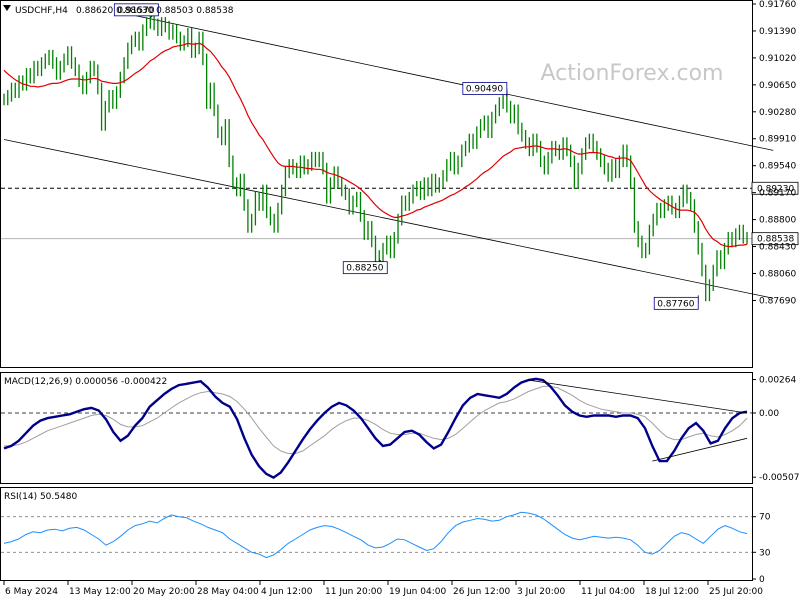 Image resolution: width=800 pixels, height=600 pixels. Describe the element at coordinates (228, 592) in the screenshot. I see `time-tick-label: 28 May 04:00` at that location.